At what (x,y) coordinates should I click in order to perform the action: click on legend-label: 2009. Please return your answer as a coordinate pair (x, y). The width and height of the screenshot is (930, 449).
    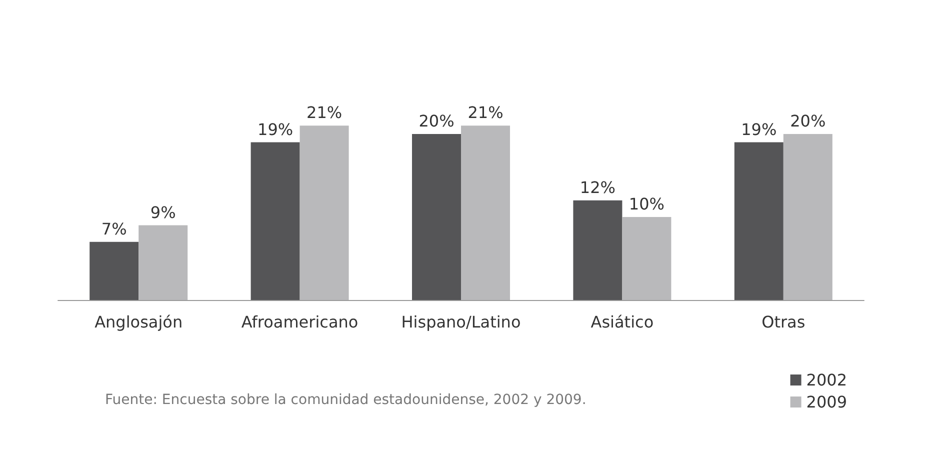
    Looking at the image, I should click on (826, 402).